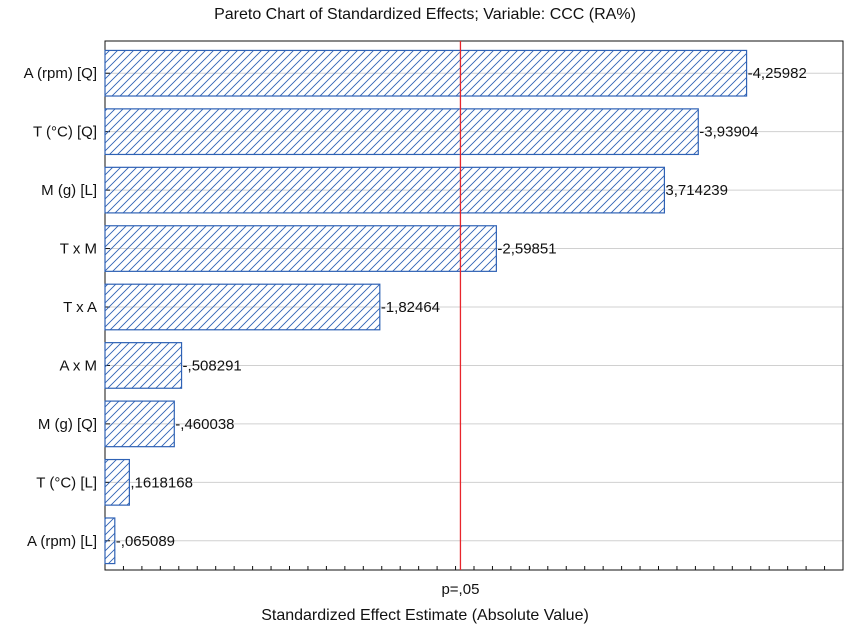 The width and height of the screenshot is (850, 634). I want to click on significance-label: p=,05, so click(460, 589).